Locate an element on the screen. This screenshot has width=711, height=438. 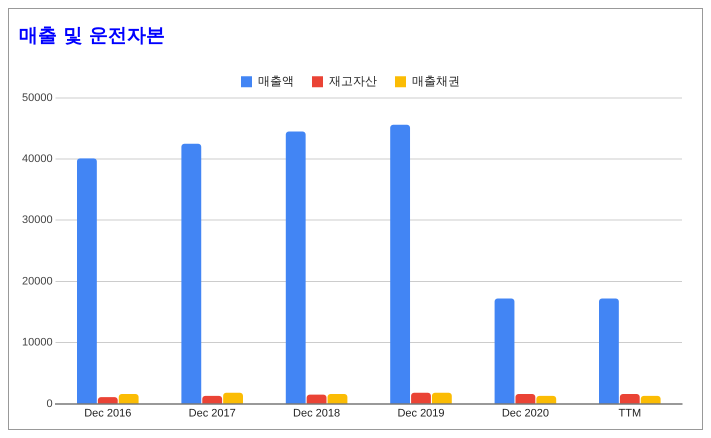
y-tick-label: 0 is located at coordinates (49, 404).